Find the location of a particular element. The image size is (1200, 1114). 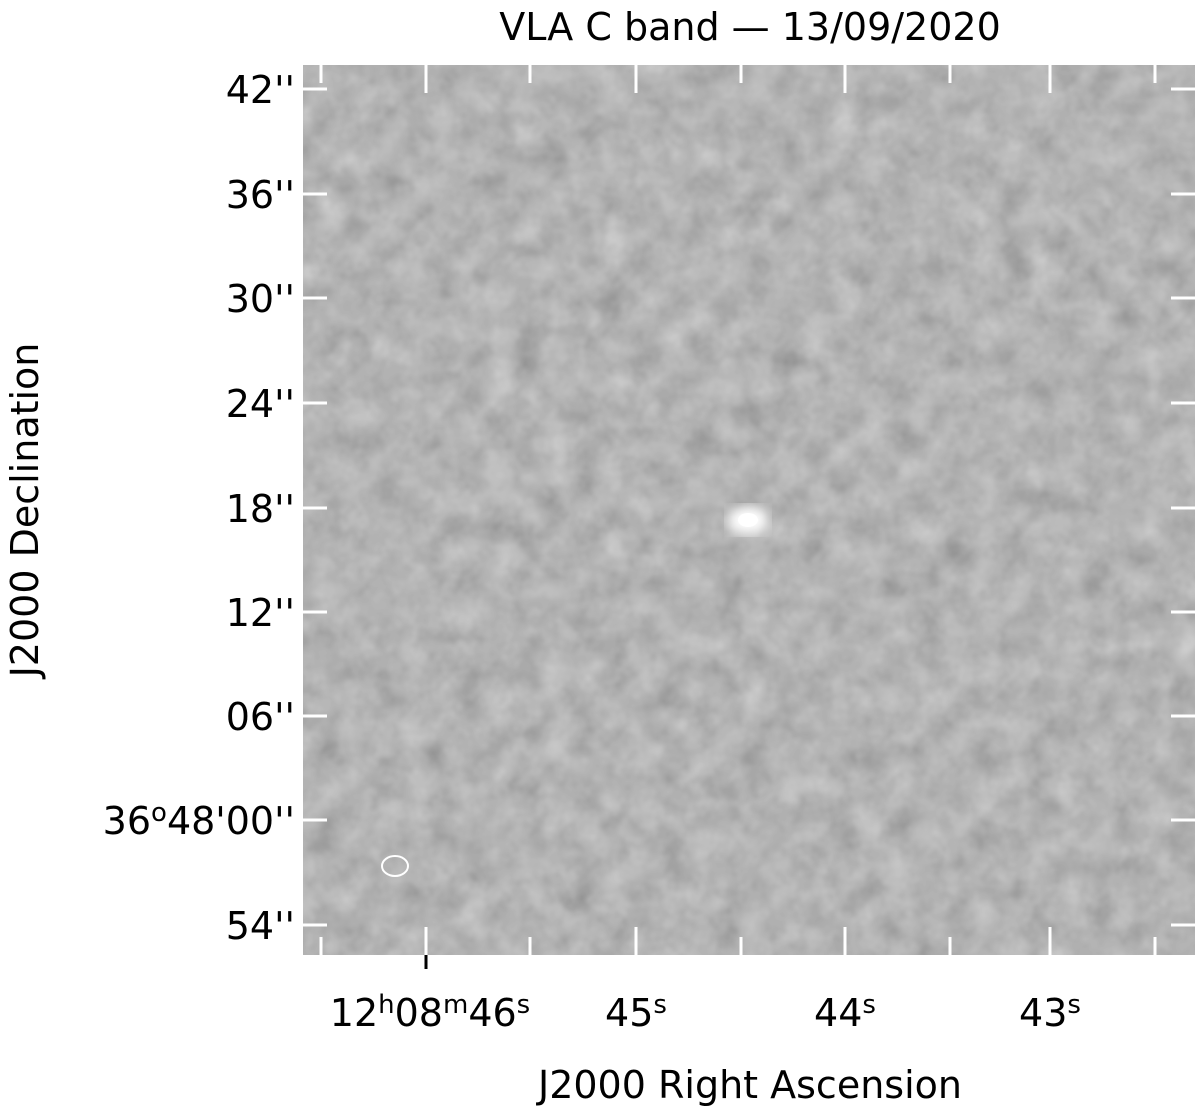

label-part: 45 is located at coordinates (629, 1013).